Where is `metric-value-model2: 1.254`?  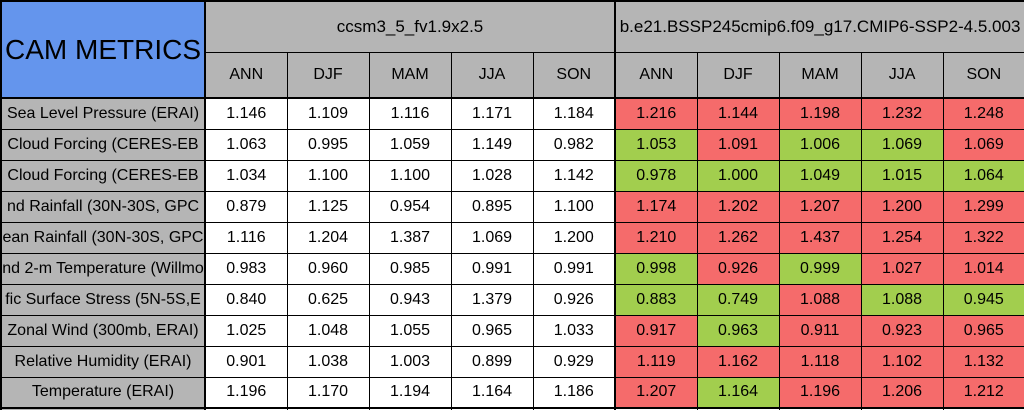
metric-value-model2: 1.254 is located at coordinates (902, 237).